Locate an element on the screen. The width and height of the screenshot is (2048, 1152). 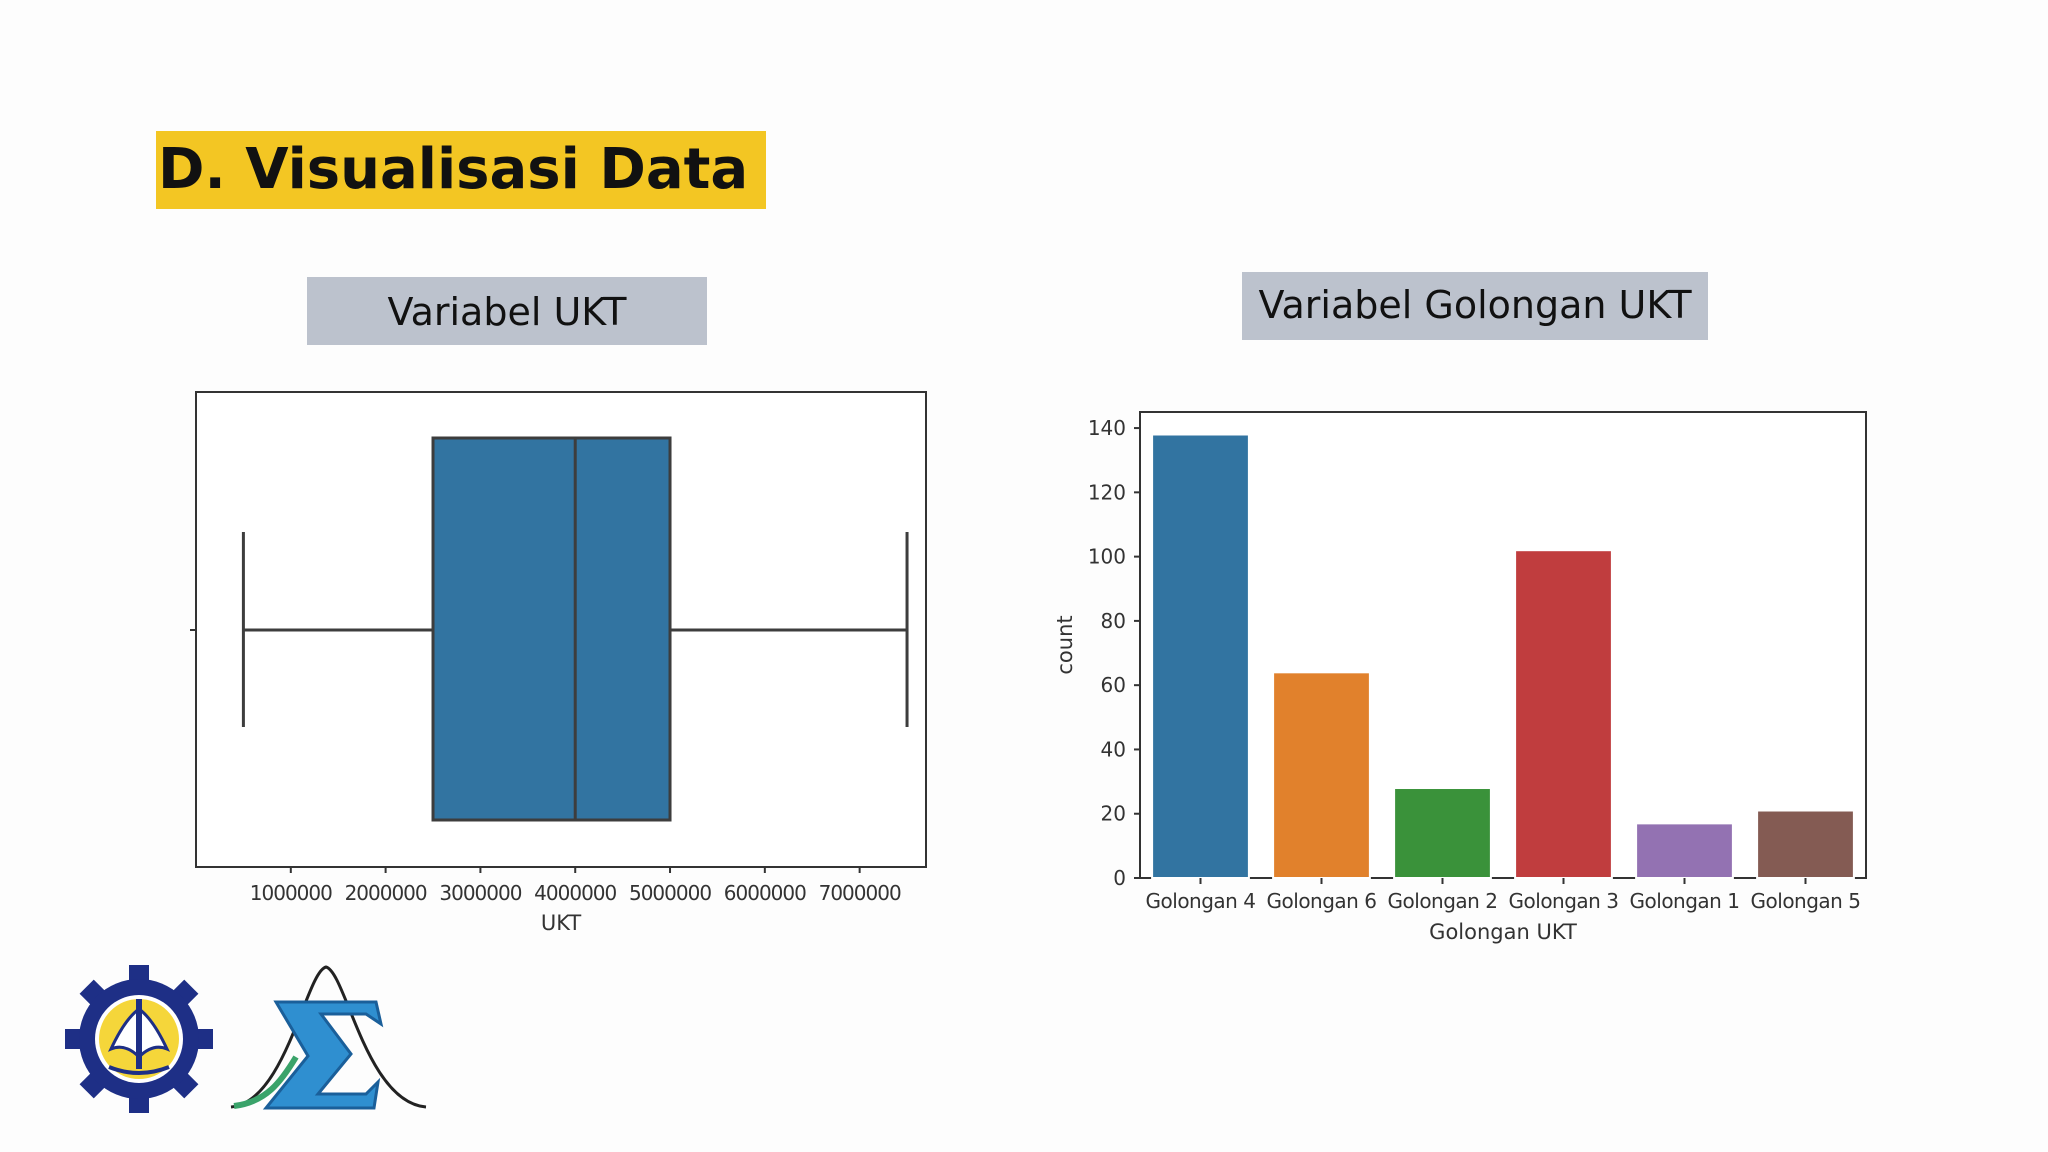
x-tick-label: Golongan 2 is located at coordinates (1443, 901).